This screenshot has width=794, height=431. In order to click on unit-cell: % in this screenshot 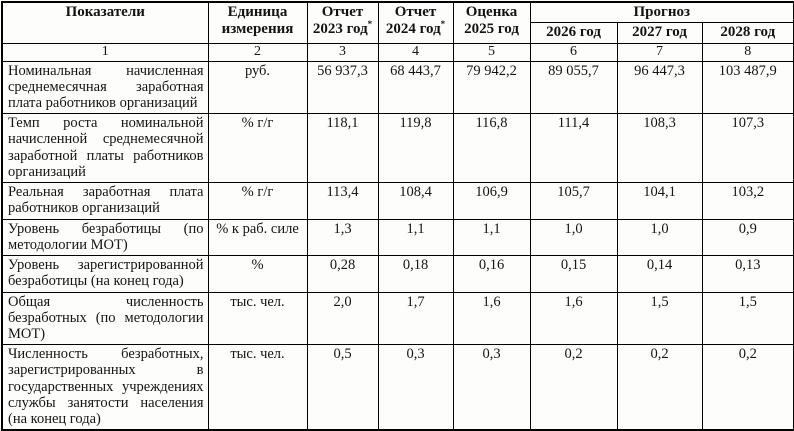, I will do `click(257, 274)`.